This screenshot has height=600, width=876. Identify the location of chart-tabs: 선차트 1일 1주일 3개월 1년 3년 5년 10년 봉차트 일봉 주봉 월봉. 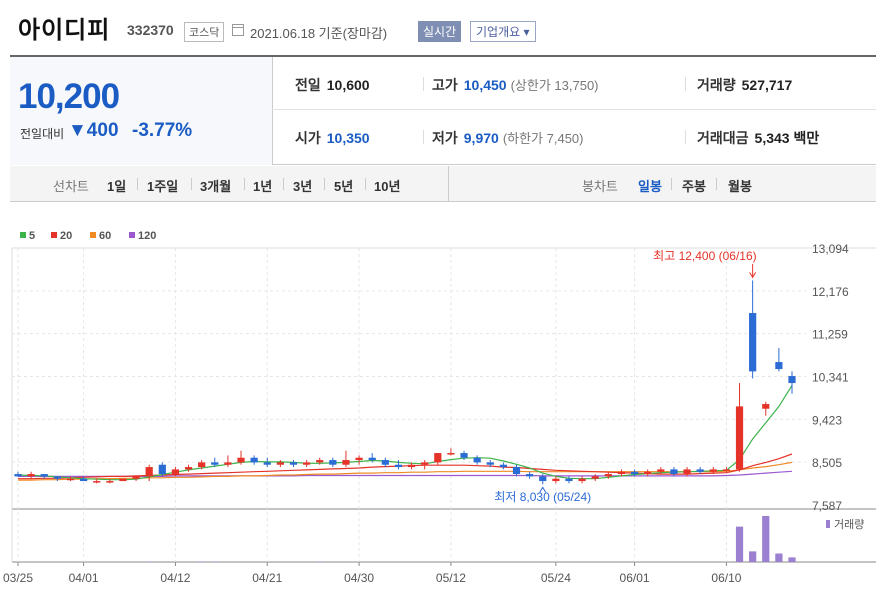
(443, 184).